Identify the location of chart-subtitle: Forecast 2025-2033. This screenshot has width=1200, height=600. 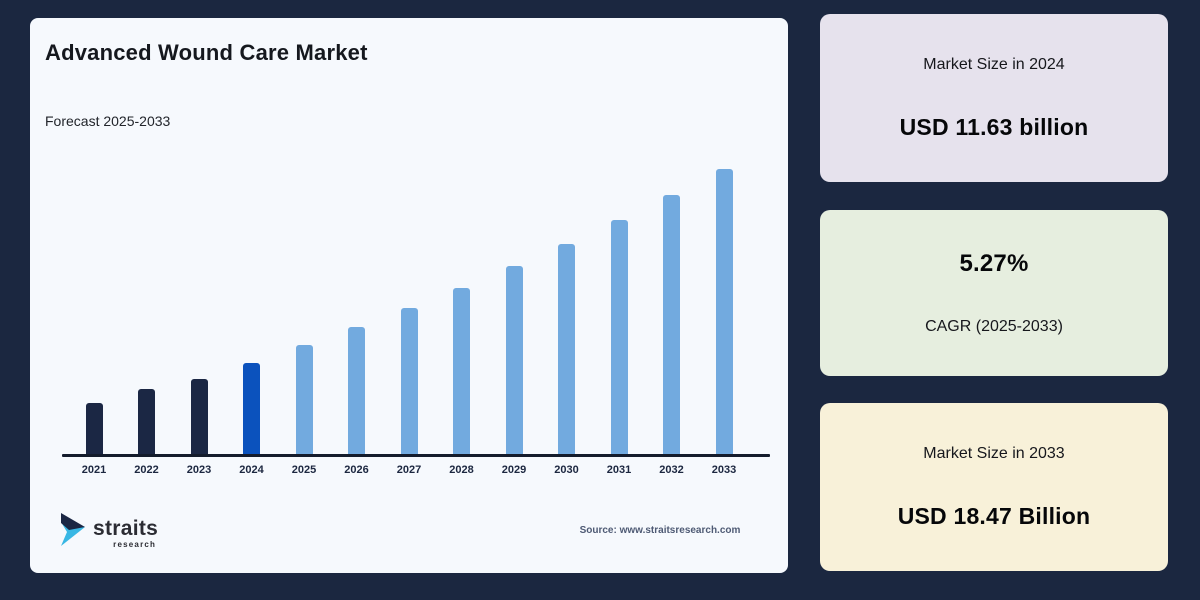
(108, 121).